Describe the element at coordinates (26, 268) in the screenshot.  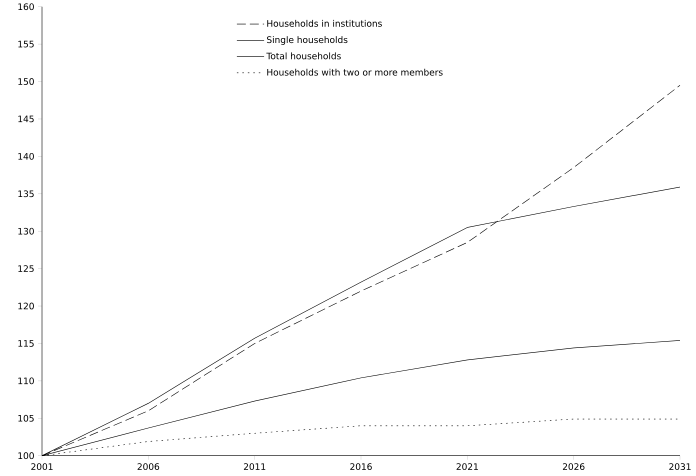
I see `y-tick-label: 125` at that location.